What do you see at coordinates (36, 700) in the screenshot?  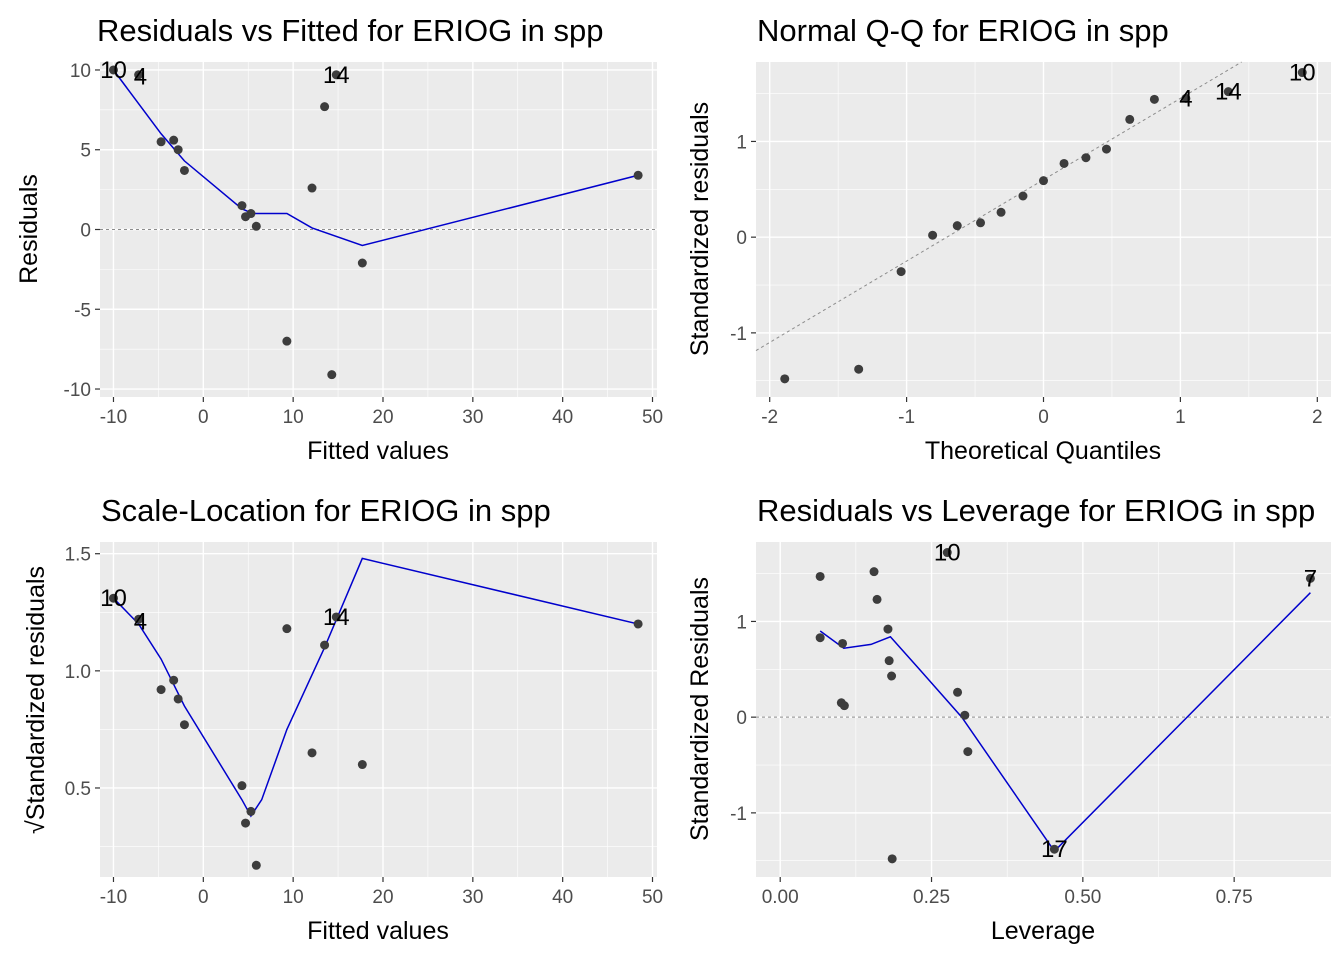 I see `y-axis-label: √Standardized residuals` at bounding box center [36, 700].